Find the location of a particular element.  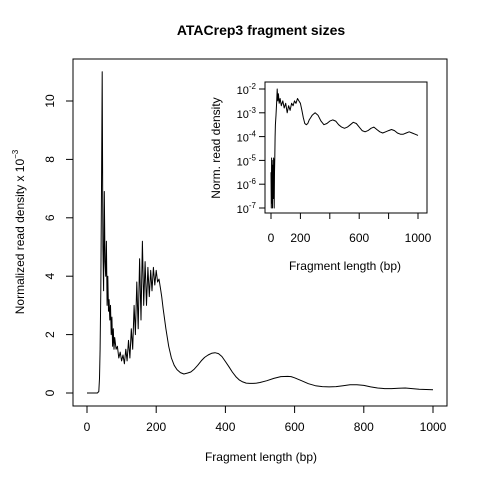

inset-y-tick-label: 10⁻³ is located at coordinates (247, 113).